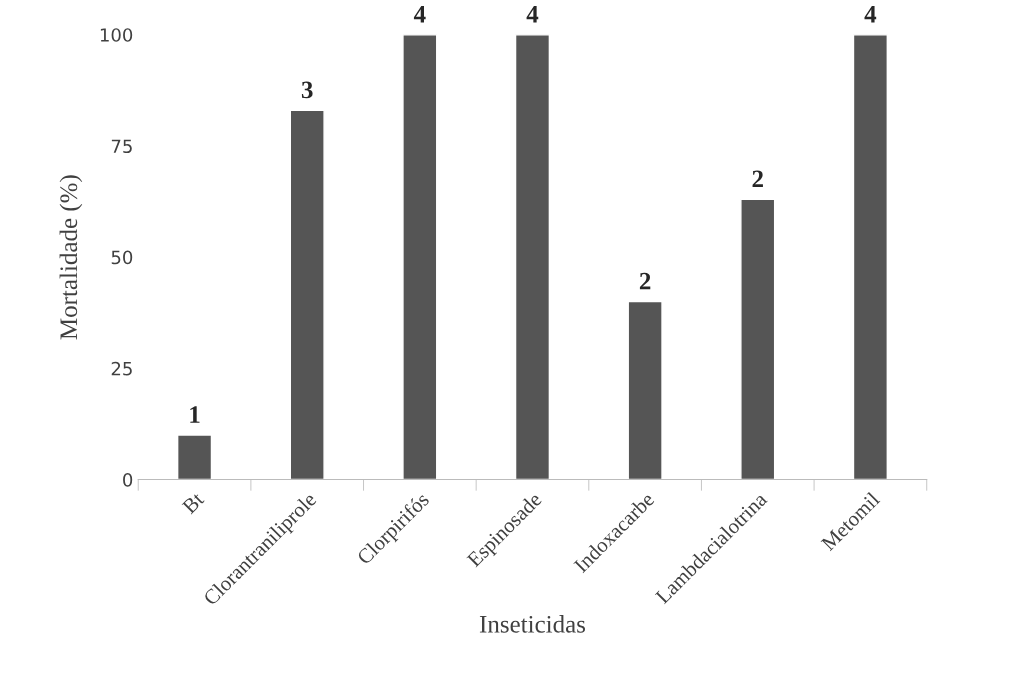  Describe the element at coordinates (71, 257) in the screenshot. I see `y-axis-title: Mortalidade (%)` at that location.